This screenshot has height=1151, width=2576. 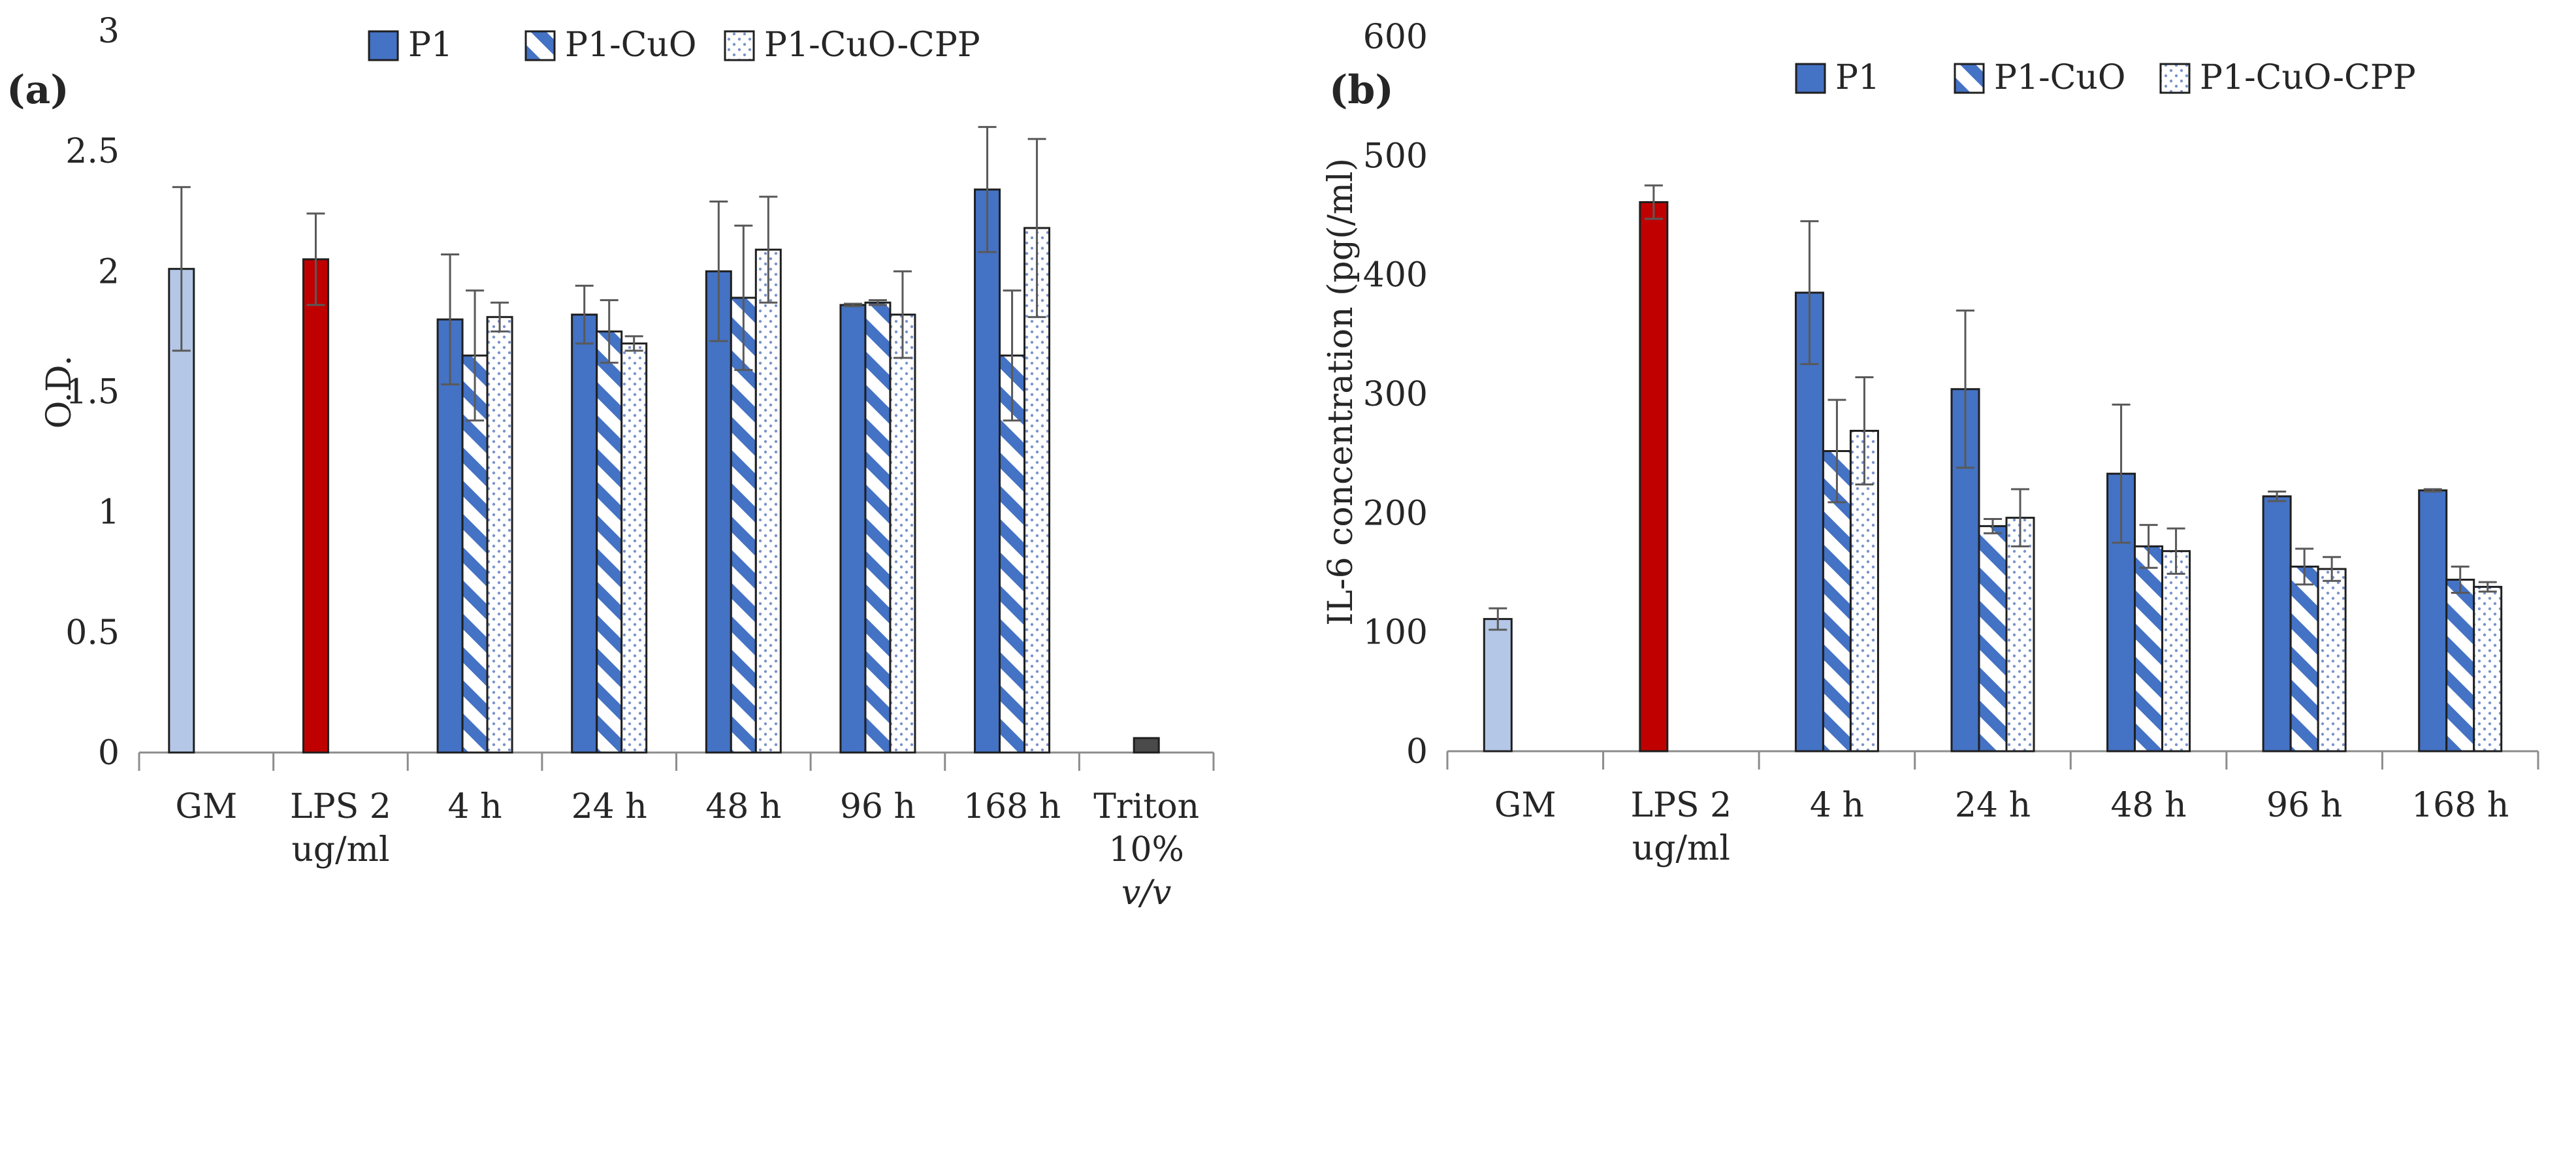 What do you see at coordinates (768, 249) in the screenshot?
I see `error-bar-a-48-h-p1-cuo-cpp` at bounding box center [768, 249].